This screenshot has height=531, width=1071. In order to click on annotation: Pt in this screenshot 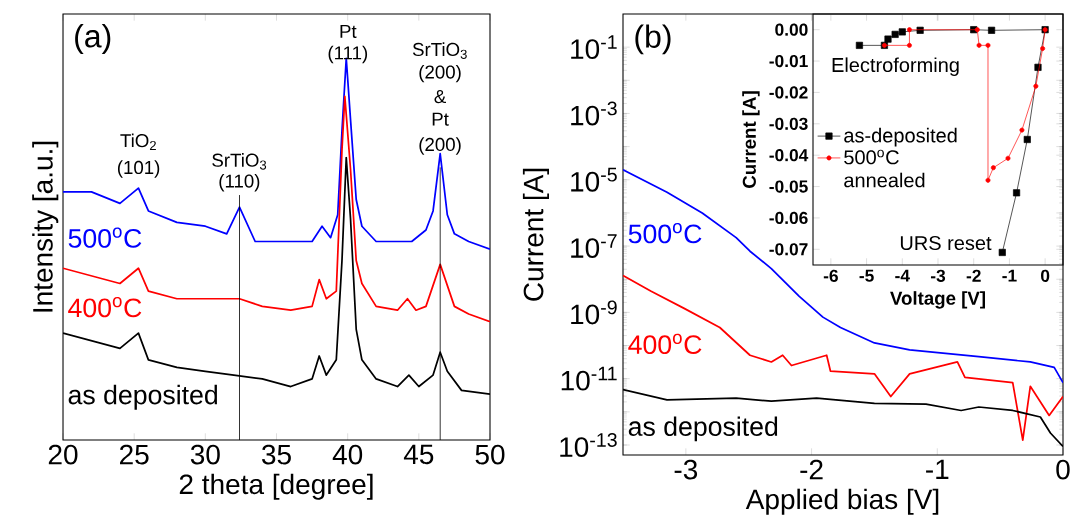, I will do `click(440, 119)`.